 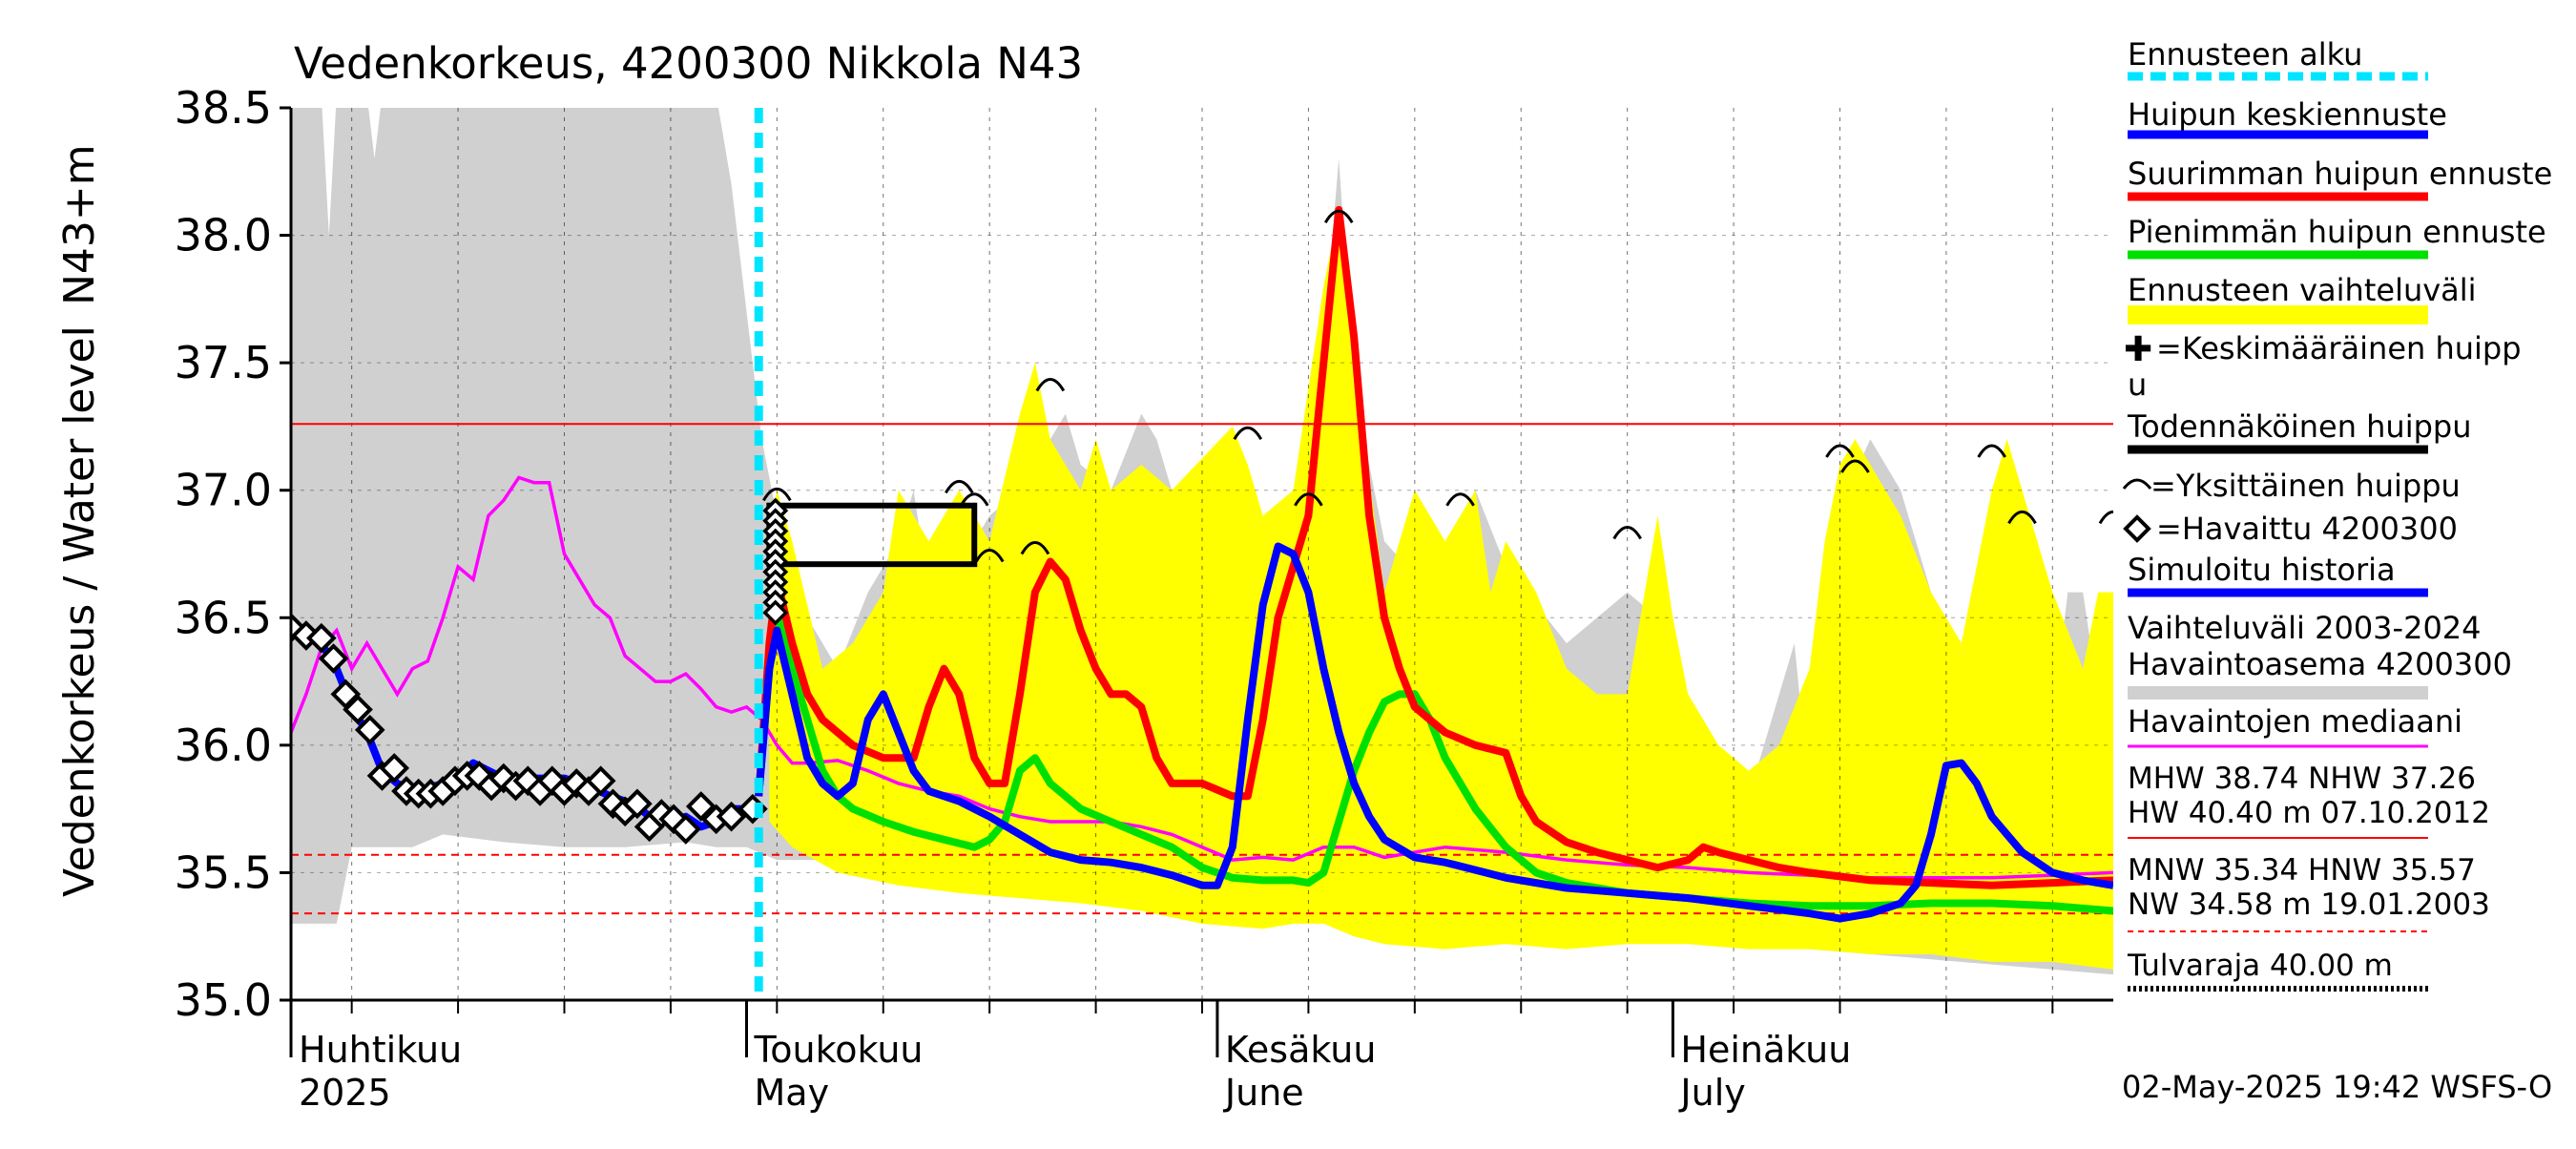 I want to click on legend-label: =Keskimääräinen huipp, so click(x=2339, y=348).